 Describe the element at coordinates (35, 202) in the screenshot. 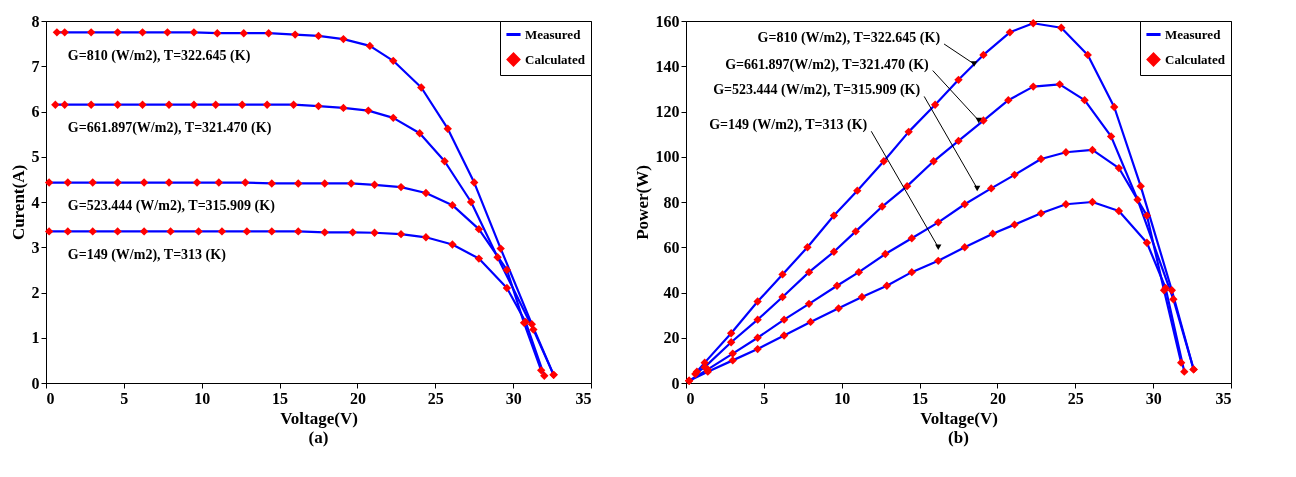

I see `y-tick-label: 4` at that location.